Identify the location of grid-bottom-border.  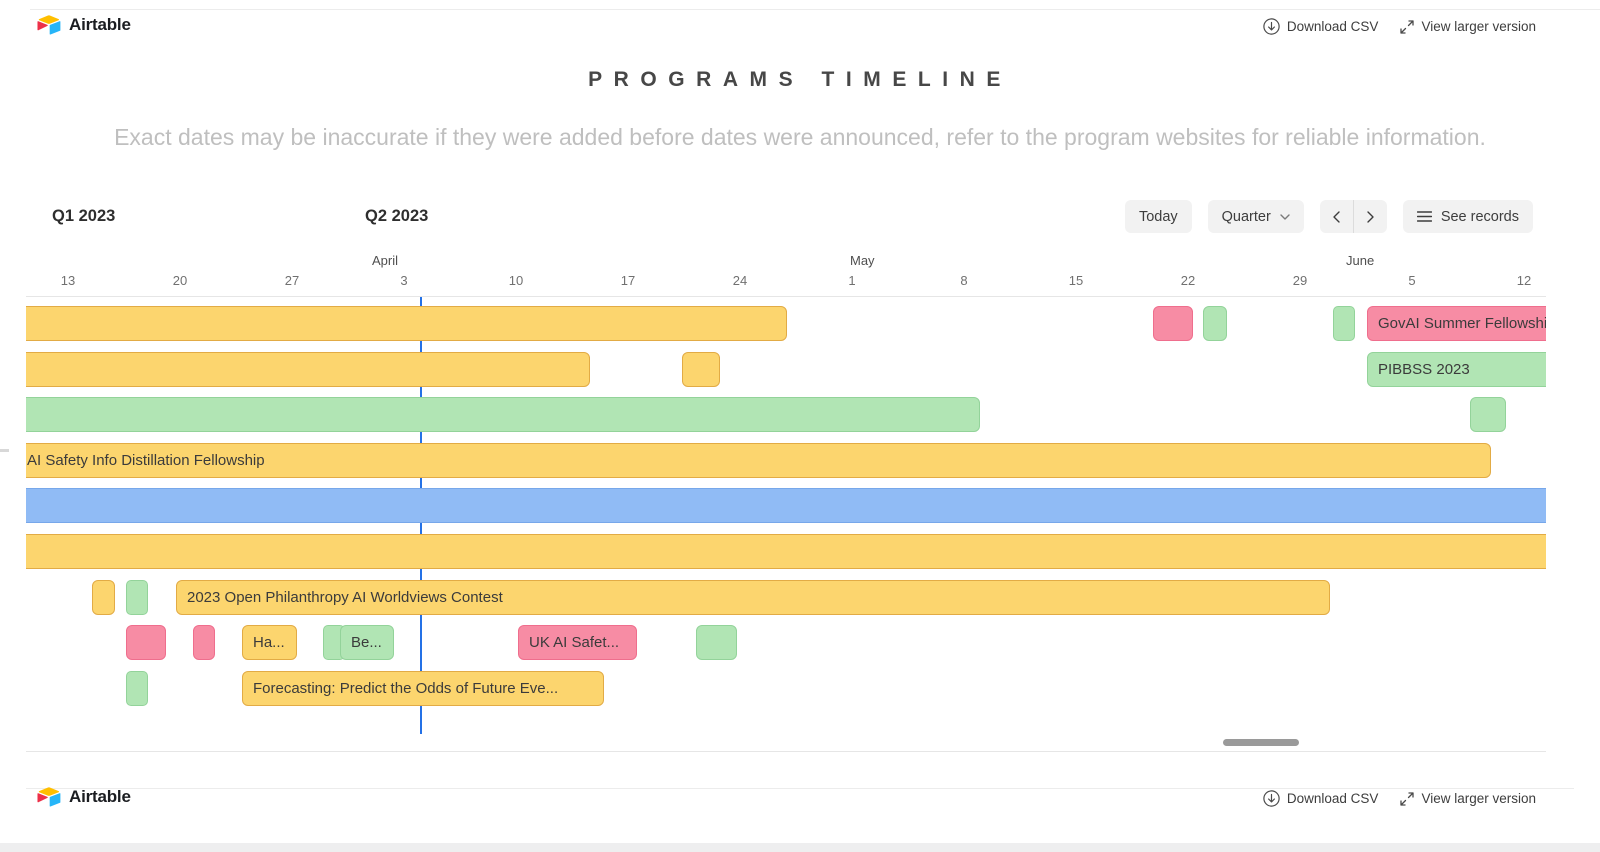
(786, 751).